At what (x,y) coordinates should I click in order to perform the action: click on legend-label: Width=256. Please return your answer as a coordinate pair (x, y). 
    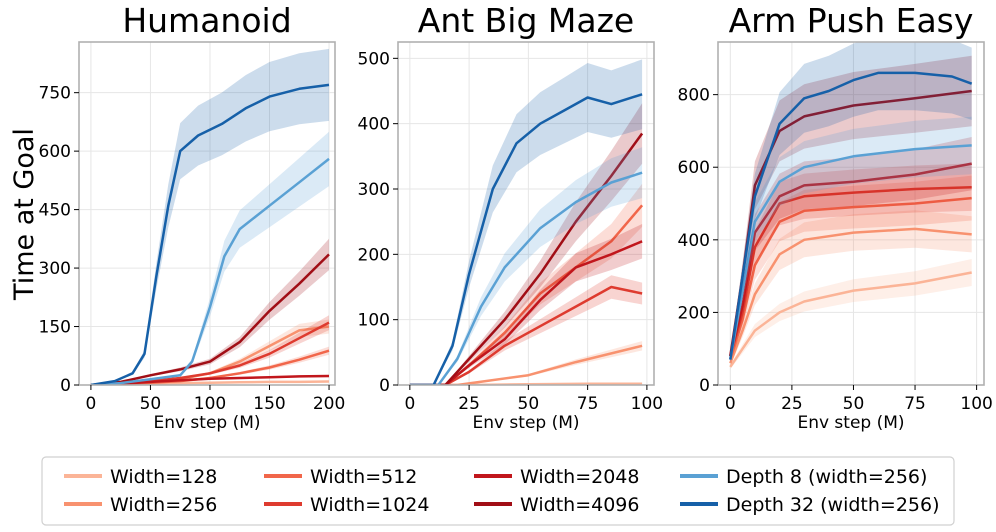
    Looking at the image, I should click on (163, 505).